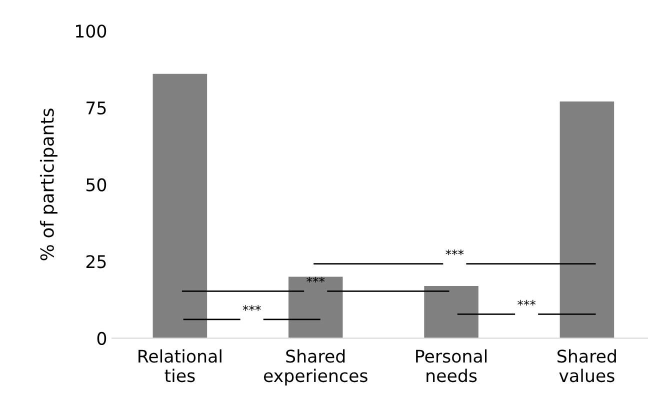 This screenshot has height=406, width=648. I want to click on y-tick-label: 0, so click(101, 339).